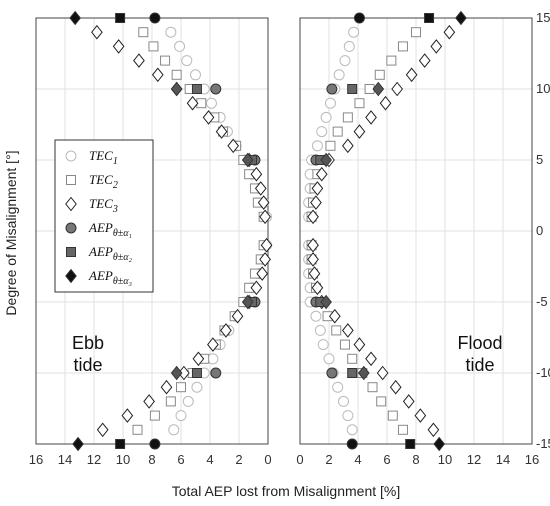 This screenshot has width=550, height=506. What do you see at coordinates (151, 459) in the screenshot?
I see `ebb-x-tick-8: 8` at bounding box center [151, 459].